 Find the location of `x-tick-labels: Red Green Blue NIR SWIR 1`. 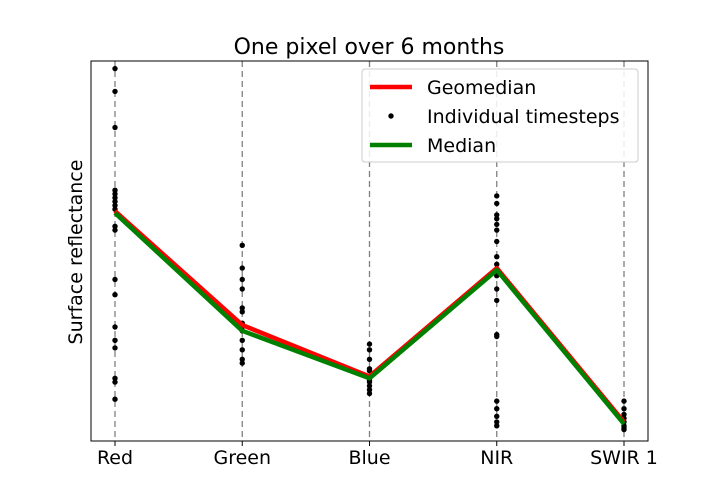

x-tick-labels: Red Green Blue NIR SWIR 1 is located at coordinates (377, 455).